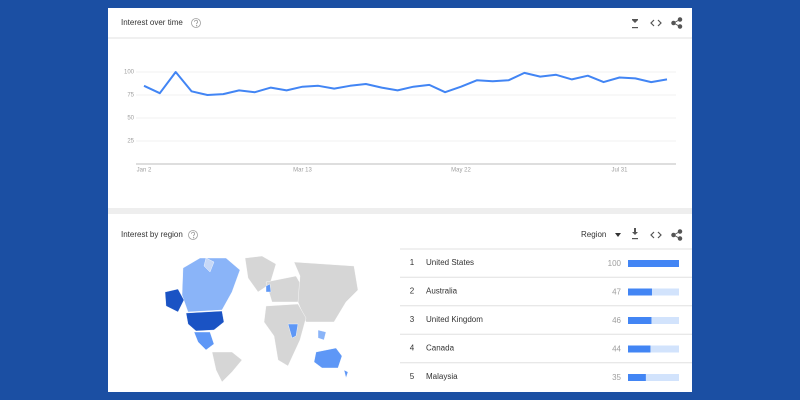  What do you see at coordinates (130, 96) in the screenshot?
I see `y-tick-label: 75` at bounding box center [130, 96].